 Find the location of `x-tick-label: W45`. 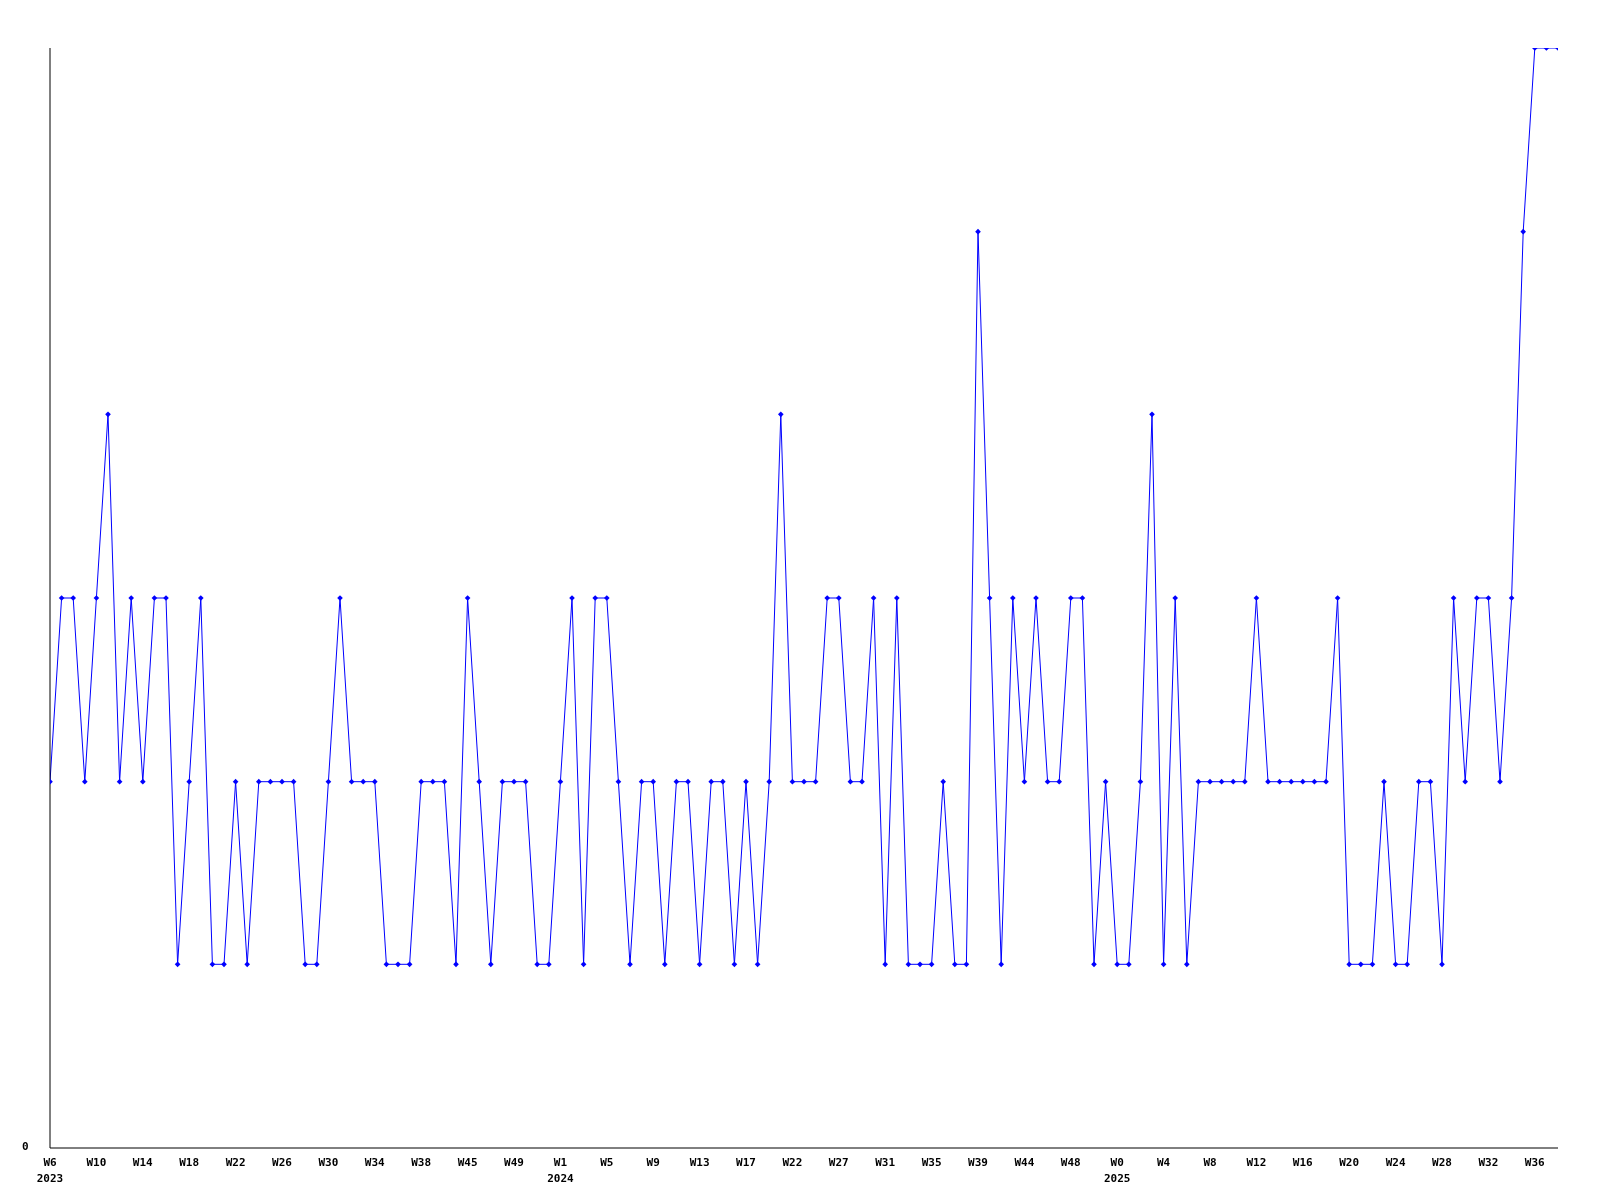

x-tick-label: W45 is located at coordinates (467, 1162).